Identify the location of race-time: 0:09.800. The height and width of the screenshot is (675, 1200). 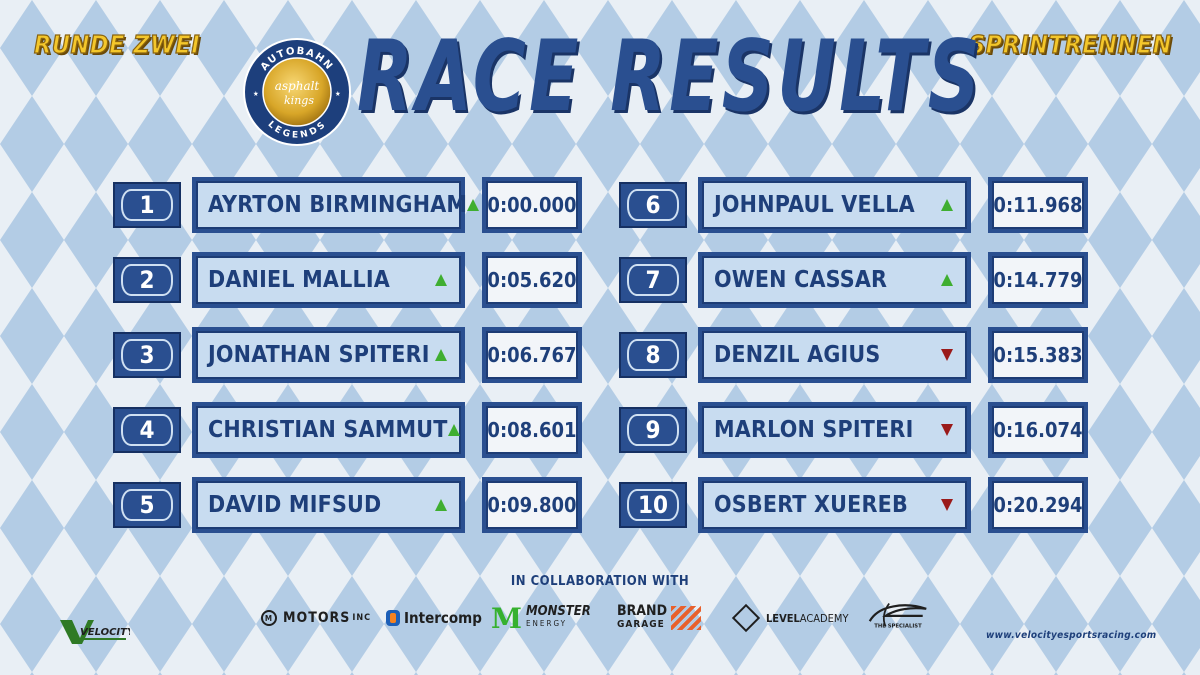
(532, 505).